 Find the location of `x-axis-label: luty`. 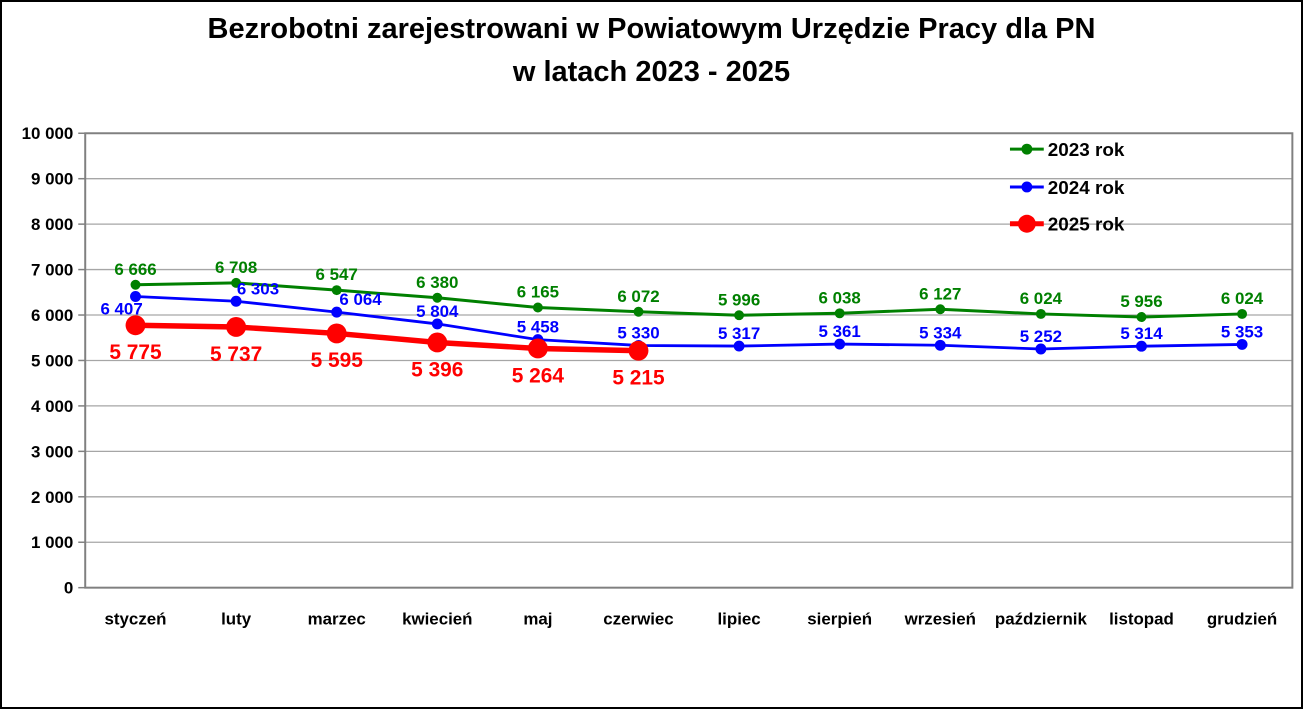

x-axis-label: luty is located at coordinates (236, 618).